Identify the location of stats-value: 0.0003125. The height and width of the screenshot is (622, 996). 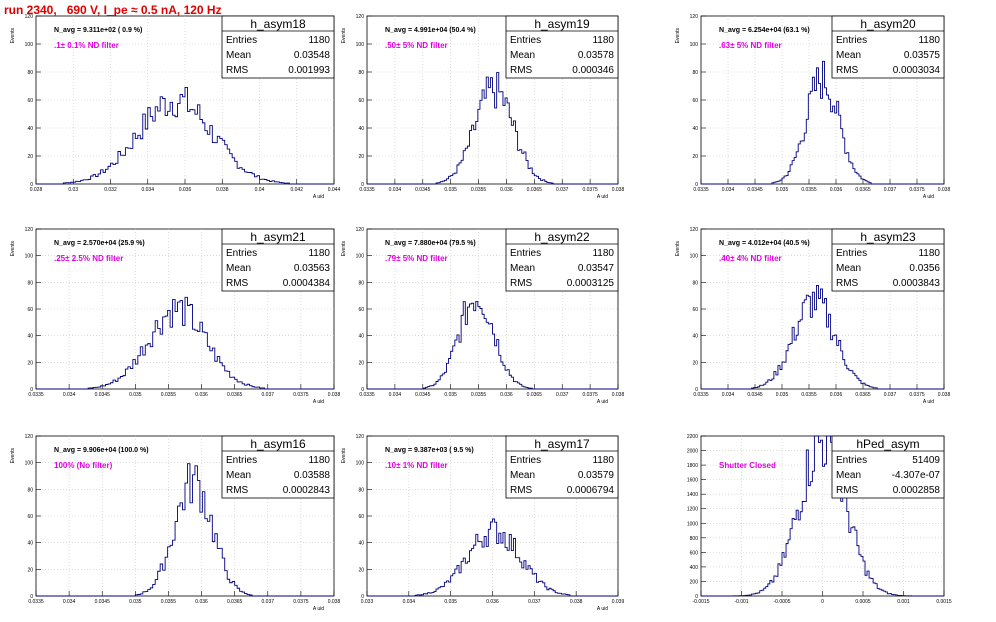
(591, 283).